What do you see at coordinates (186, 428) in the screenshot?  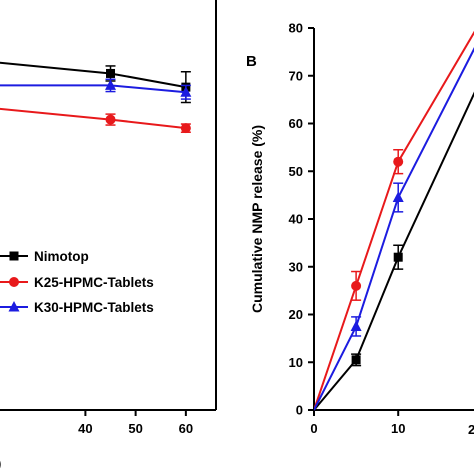 I see `panel-a-x-tick-label: 60` at bounding box center [186, 428].